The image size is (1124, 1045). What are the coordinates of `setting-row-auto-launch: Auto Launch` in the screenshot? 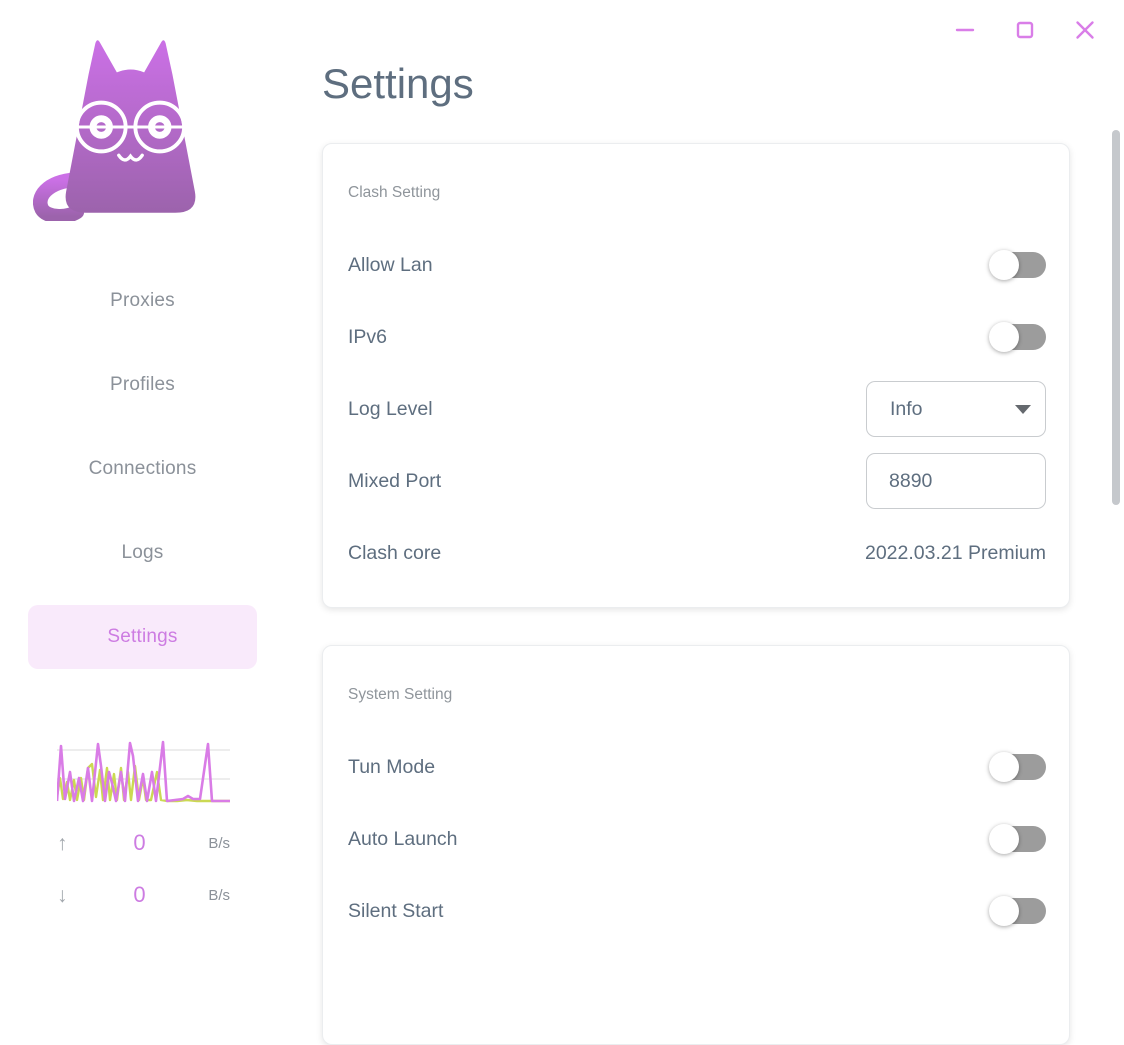 It's located at (697, 839).